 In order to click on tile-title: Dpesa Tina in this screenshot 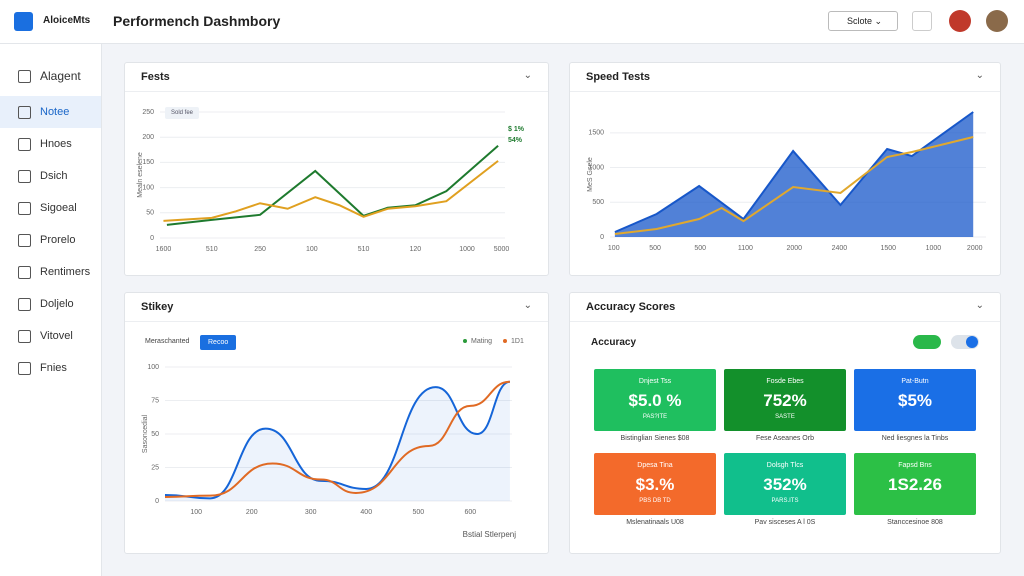, I will do `click(655, 465)`.